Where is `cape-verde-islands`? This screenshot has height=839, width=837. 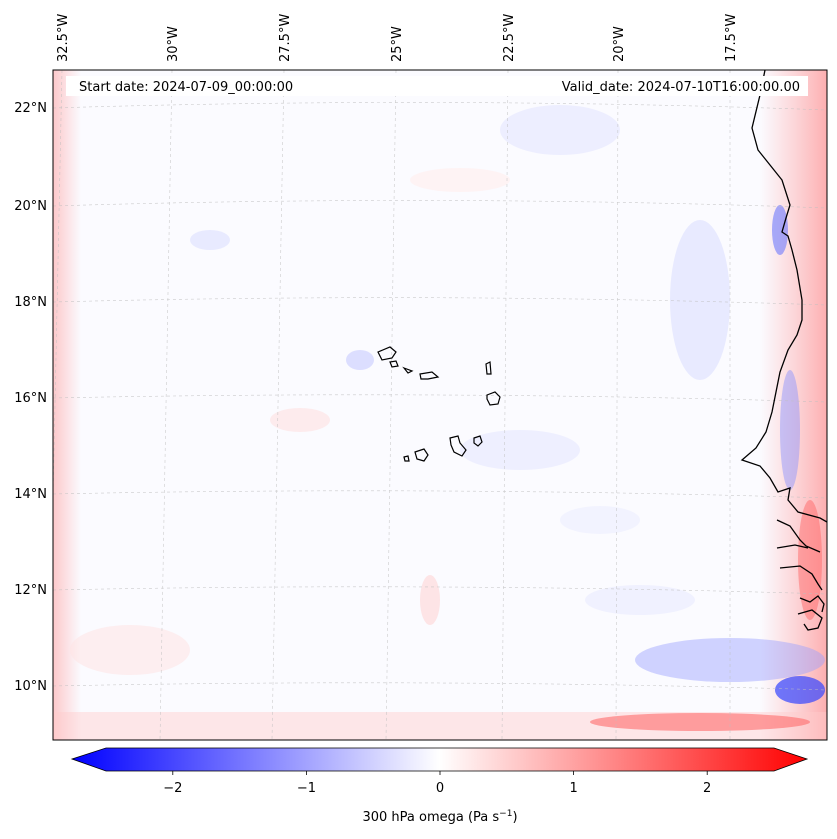
cape-verde-islands is located at coordinates (439, 404).